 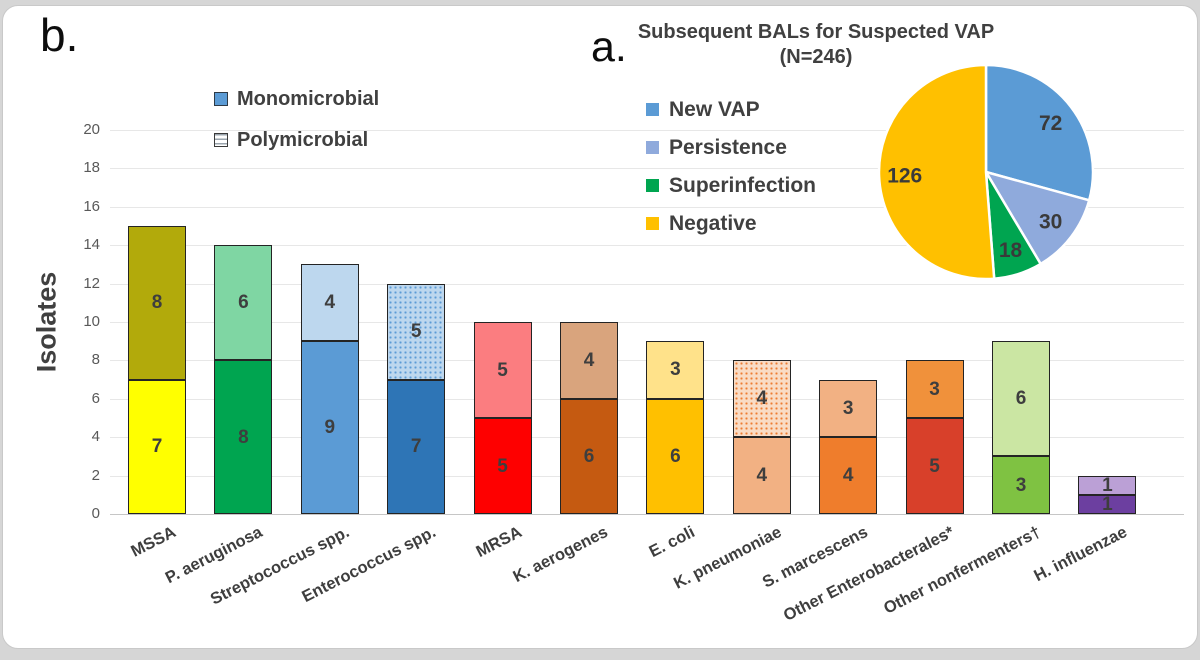 What do you see at coordinates (714, 109) in the screenshot?
I see `pie-legend-label: New VAP` at bounding box center [714, 109].